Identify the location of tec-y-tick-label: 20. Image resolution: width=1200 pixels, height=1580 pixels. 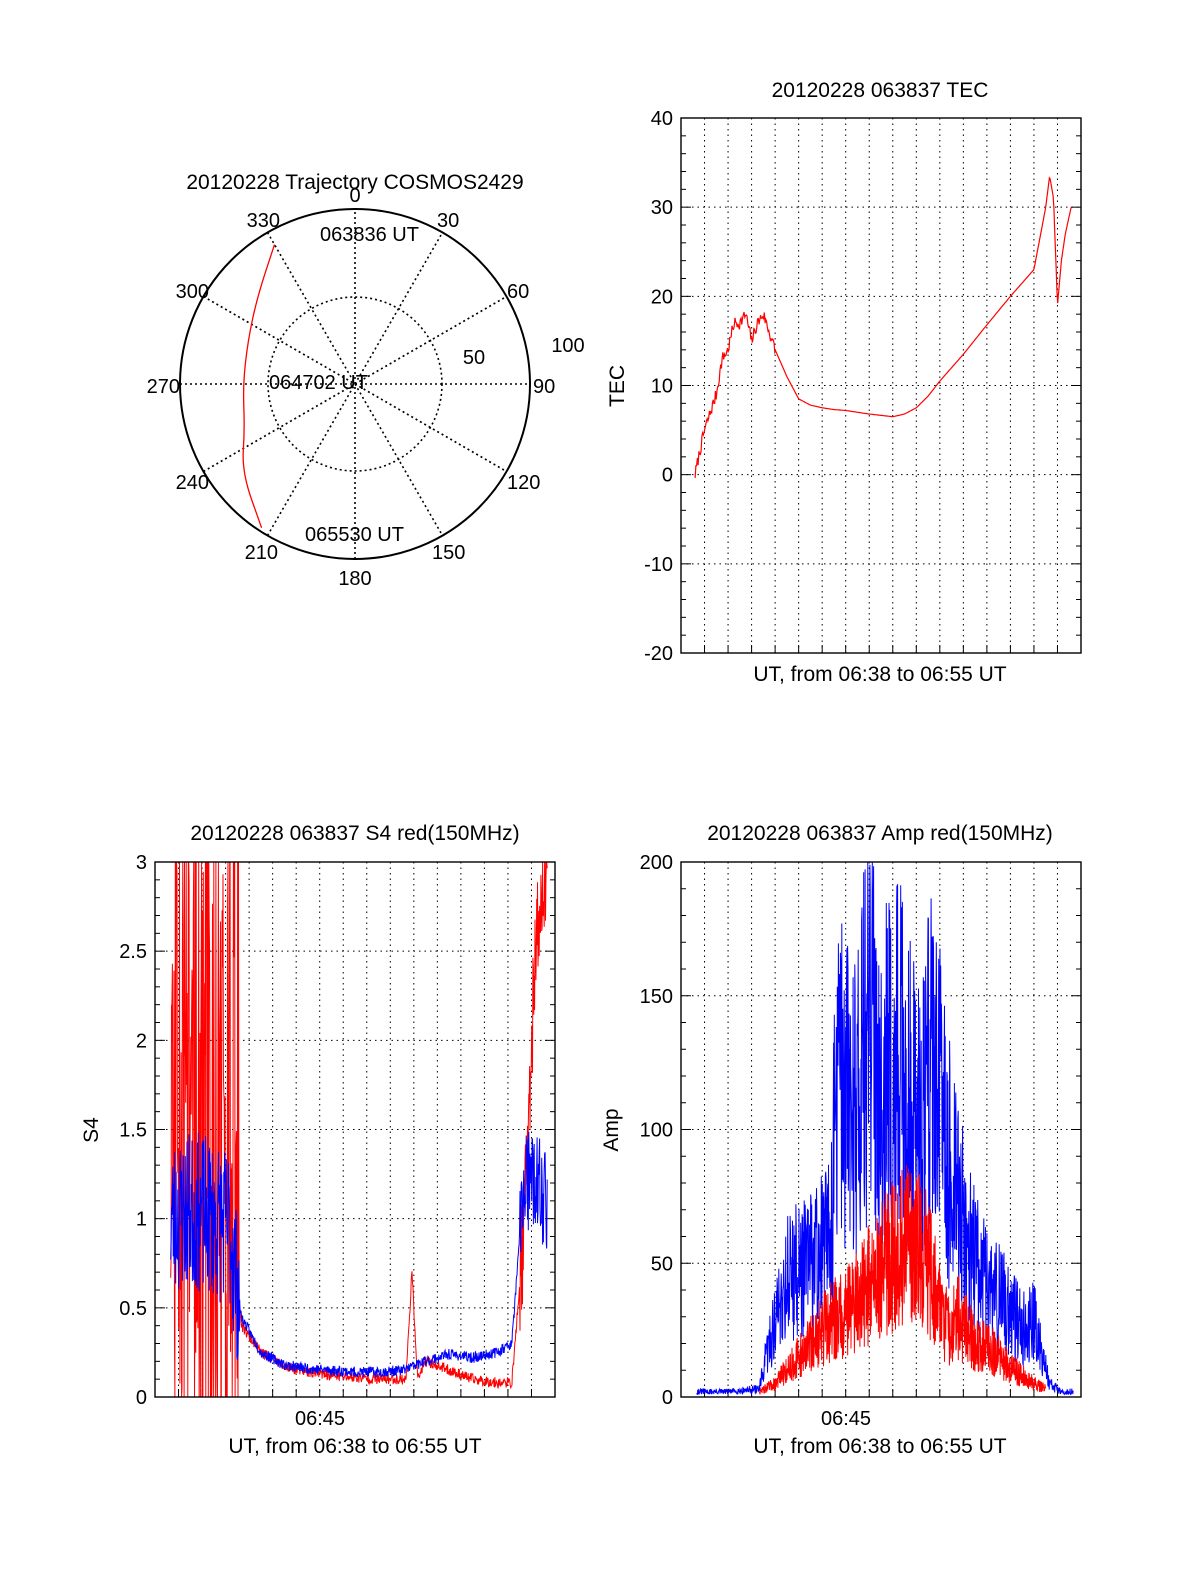
(662, 297).